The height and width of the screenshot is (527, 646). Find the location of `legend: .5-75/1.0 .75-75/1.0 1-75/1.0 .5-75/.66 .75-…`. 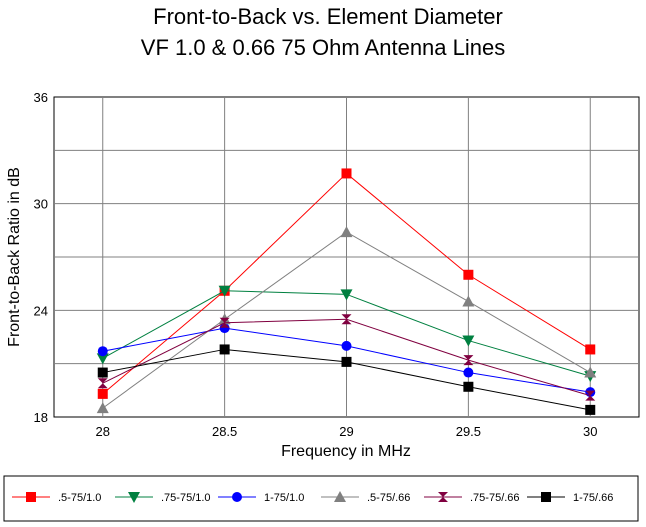

legend: .5-75/1.0 .75-75/1.0 1-75/1.0 .5-75/.66 .75-… is located at coordinates (312, 497).